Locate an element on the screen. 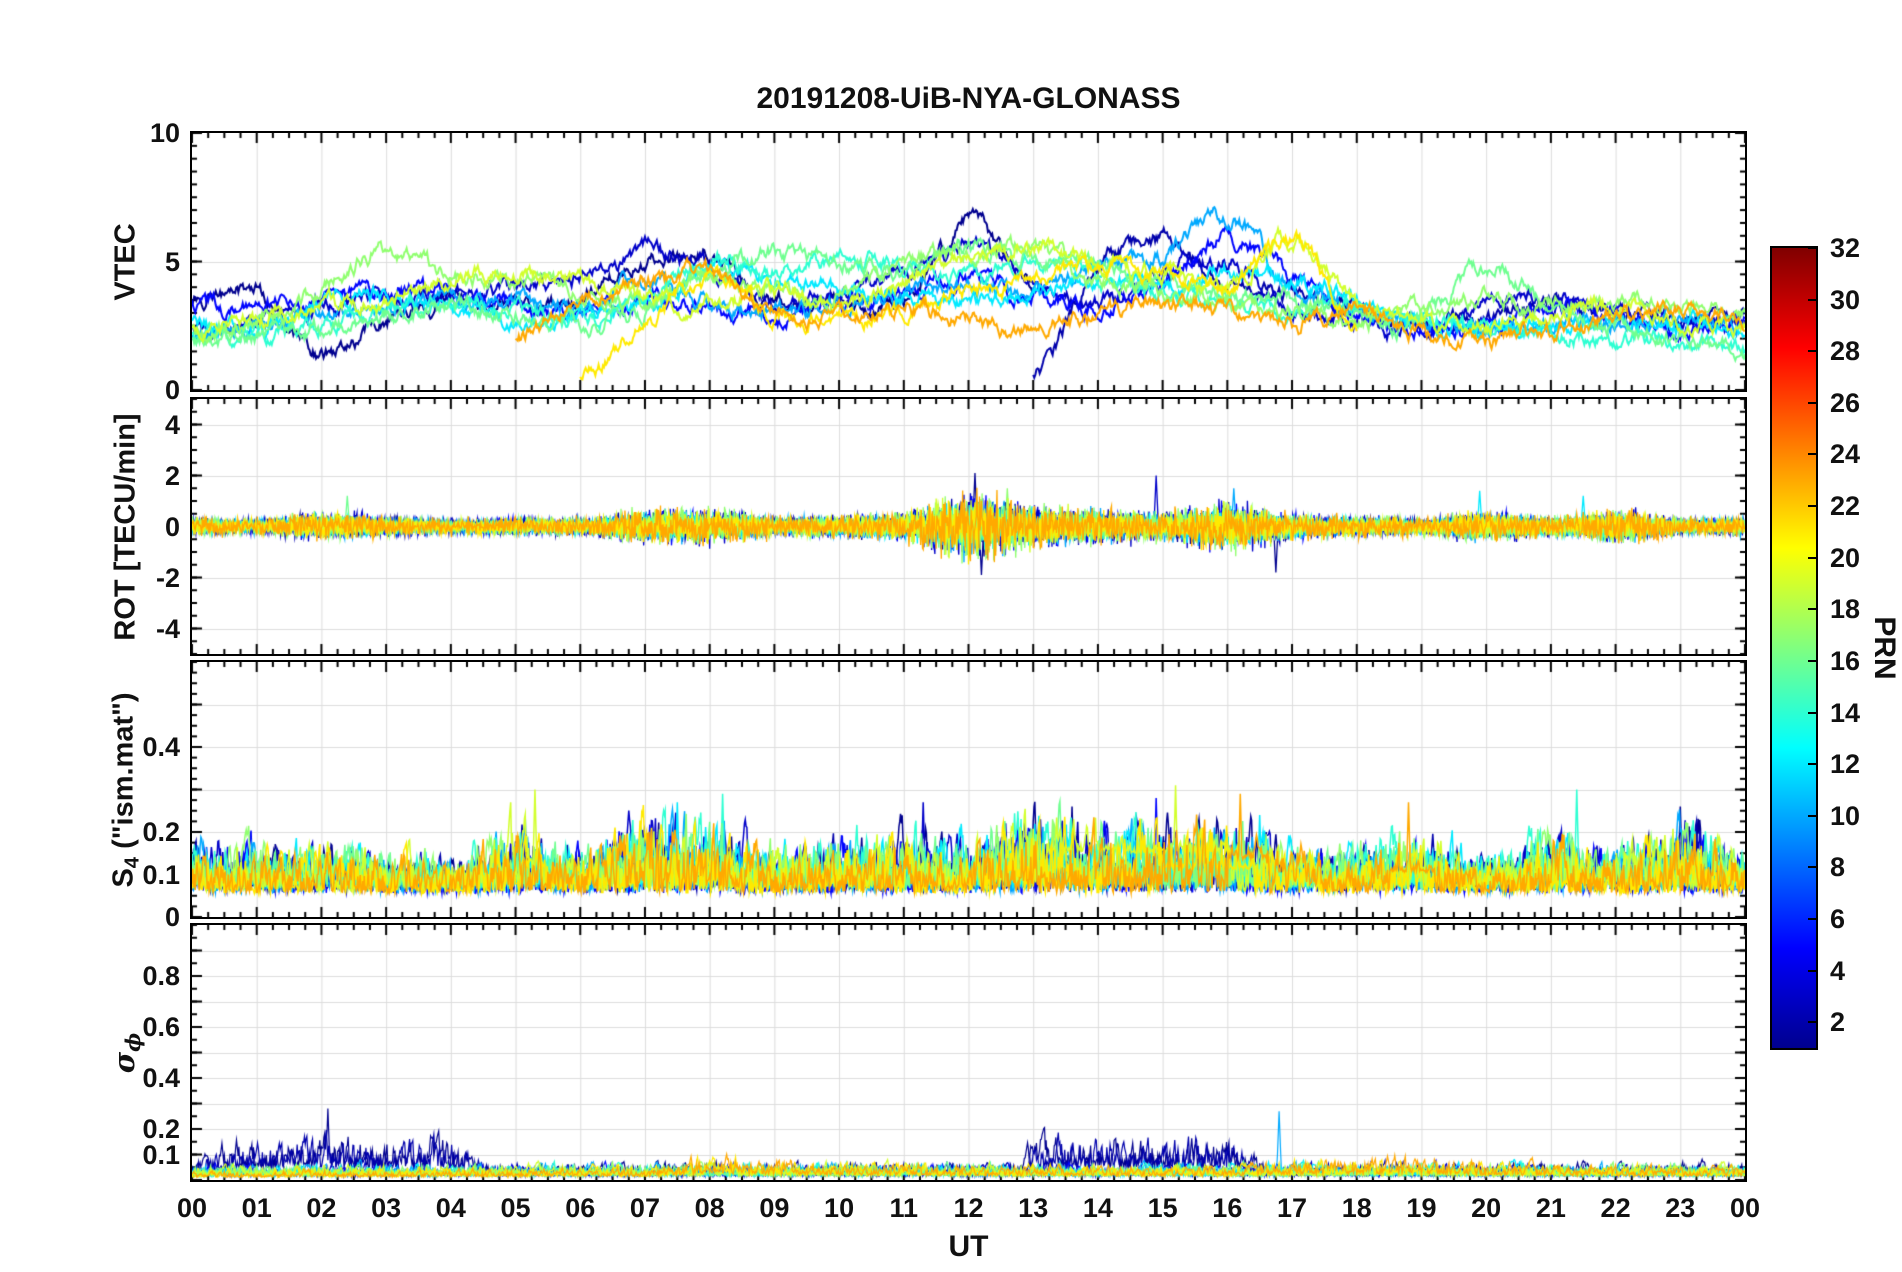  colorbar-tick-label: 24 is located at coordinates (1845, 454).